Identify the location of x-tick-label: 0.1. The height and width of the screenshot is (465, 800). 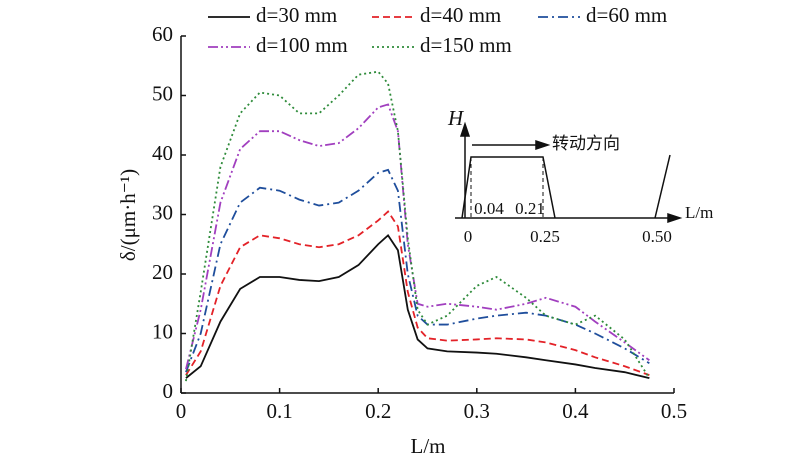
(279, 411).